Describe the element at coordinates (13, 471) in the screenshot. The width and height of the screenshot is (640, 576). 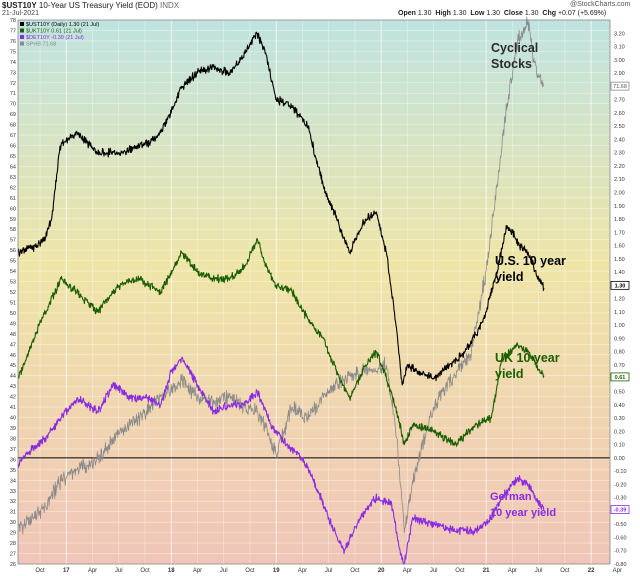
I see `left-tick-label: 35` at that location.